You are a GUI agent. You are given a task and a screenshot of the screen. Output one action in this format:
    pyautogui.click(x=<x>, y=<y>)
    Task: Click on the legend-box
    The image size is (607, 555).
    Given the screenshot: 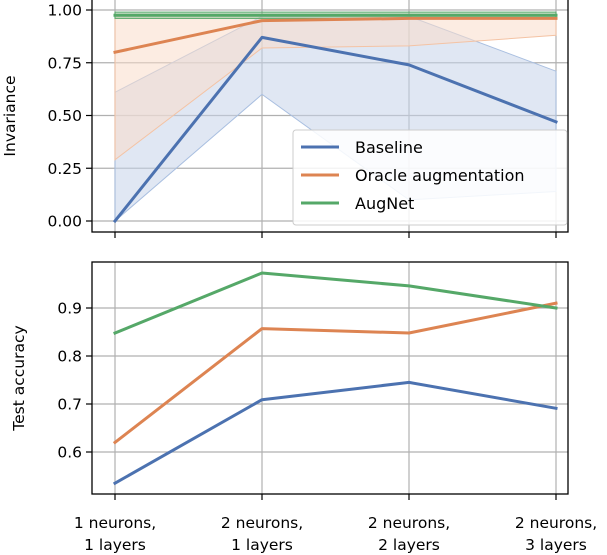 What is the action you would take?
    pyautogui.click(x=430, y=177)
    